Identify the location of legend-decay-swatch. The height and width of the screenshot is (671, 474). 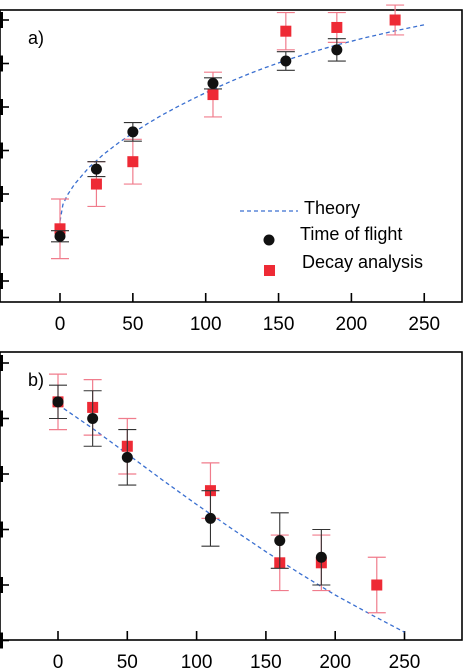
(269, 270).